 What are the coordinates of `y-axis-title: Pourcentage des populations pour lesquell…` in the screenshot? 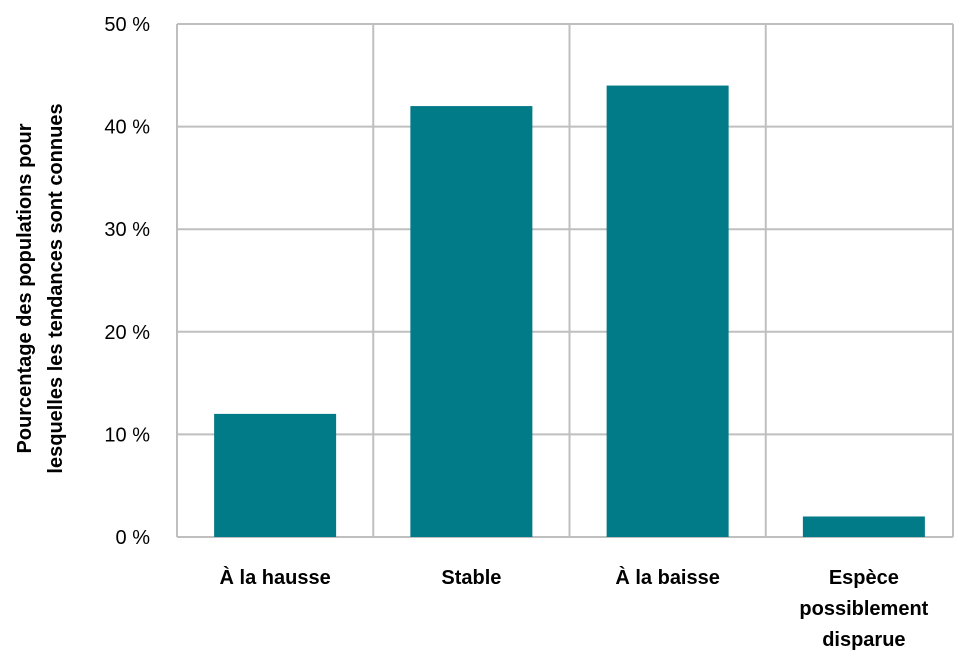 It's located at (40, 288).